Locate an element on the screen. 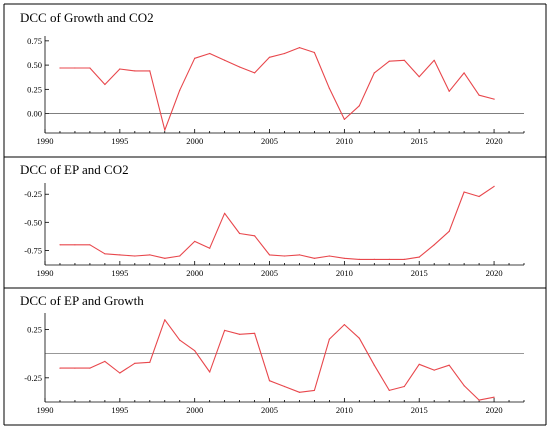  series-line is located at coordinates (277, 222).